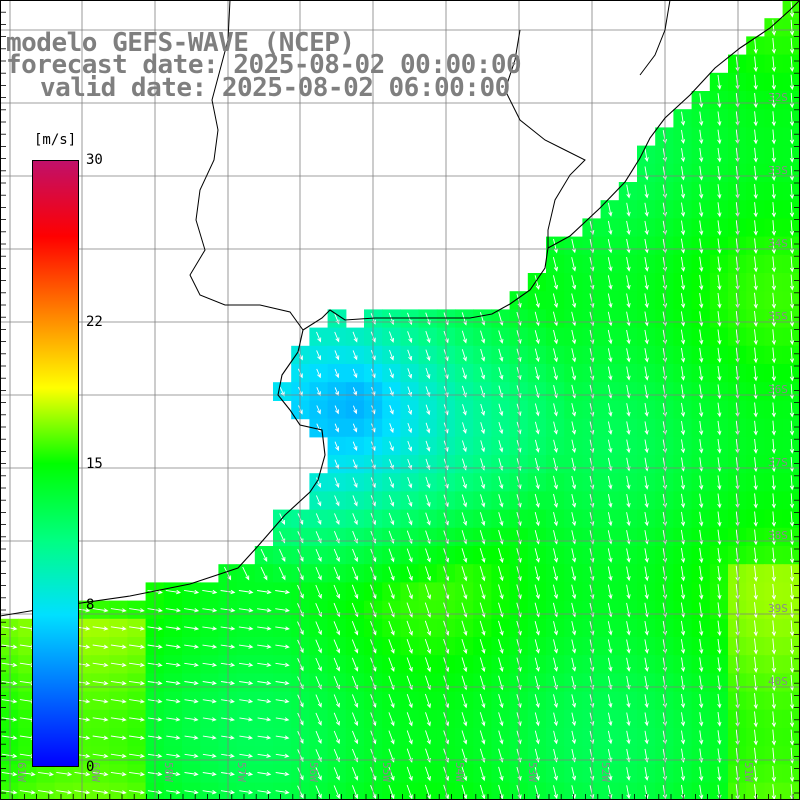 The image size is (800, 800). What do you see at coordinates (264, 65) in the screenshot?
I see `forecast-date: forecast date: 2025-08-02 00:00:00` at bounding box center [264, 65].